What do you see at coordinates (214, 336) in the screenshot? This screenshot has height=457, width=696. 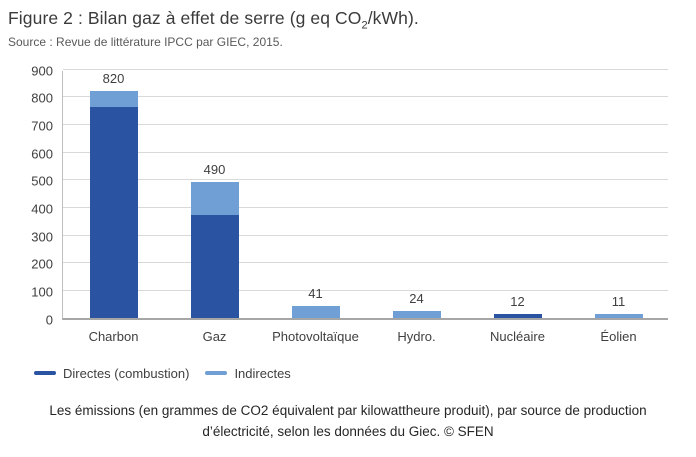 I see `x-category-label: Gaz` at bounding box center [214, 336].